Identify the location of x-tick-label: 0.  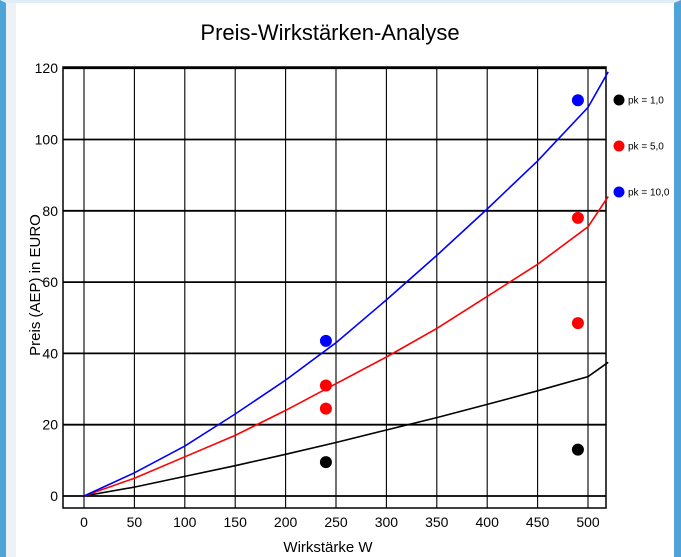
(84, 522).